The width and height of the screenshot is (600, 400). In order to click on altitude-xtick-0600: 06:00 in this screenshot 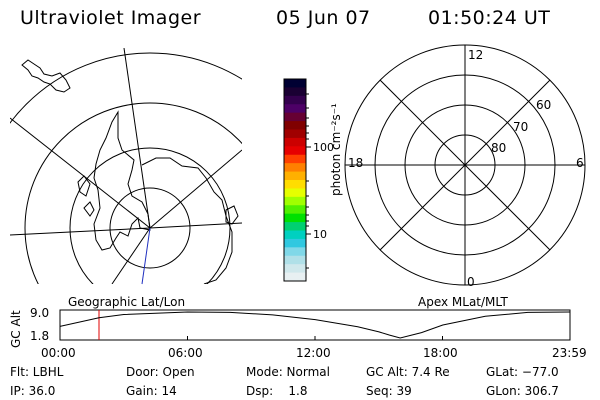, I will do `click(185, 353)`.